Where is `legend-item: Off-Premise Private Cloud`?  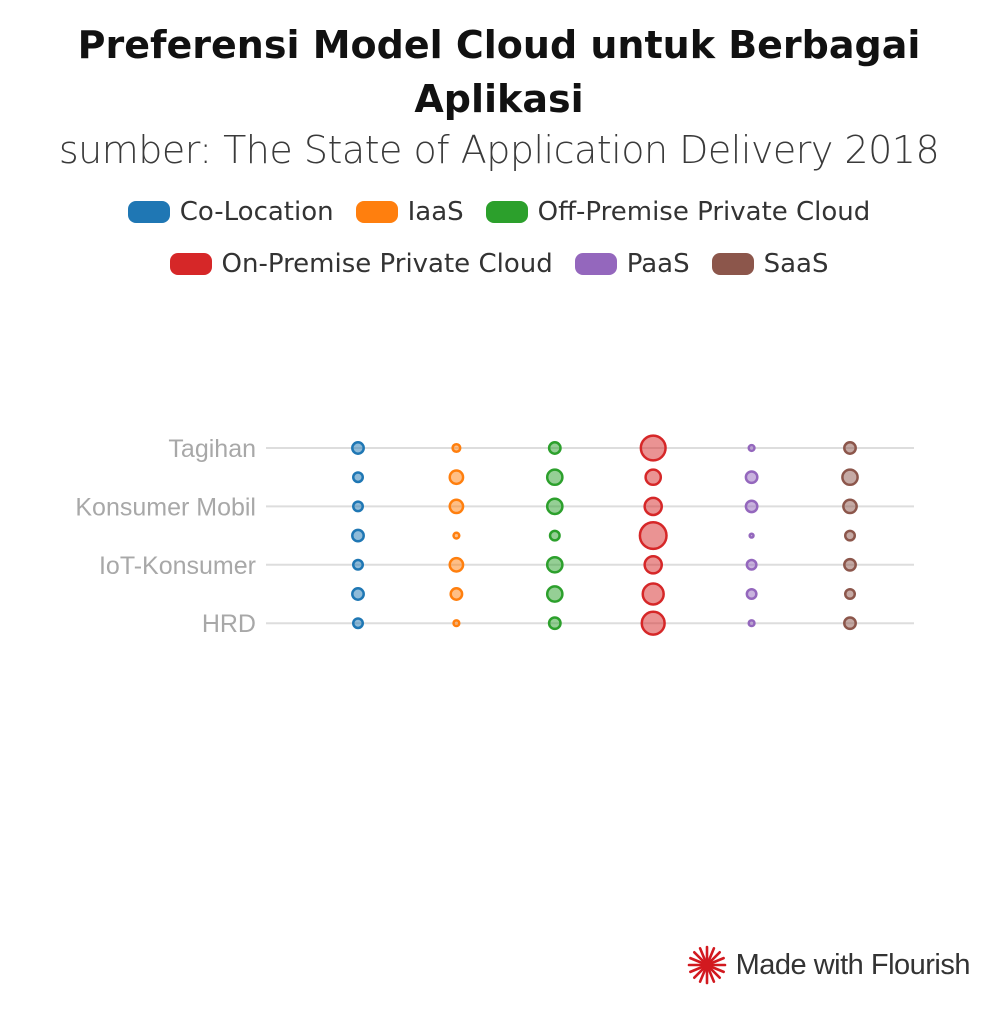
legend-item: Off-Premise Private Cloud is located at coordinates (678, 212).